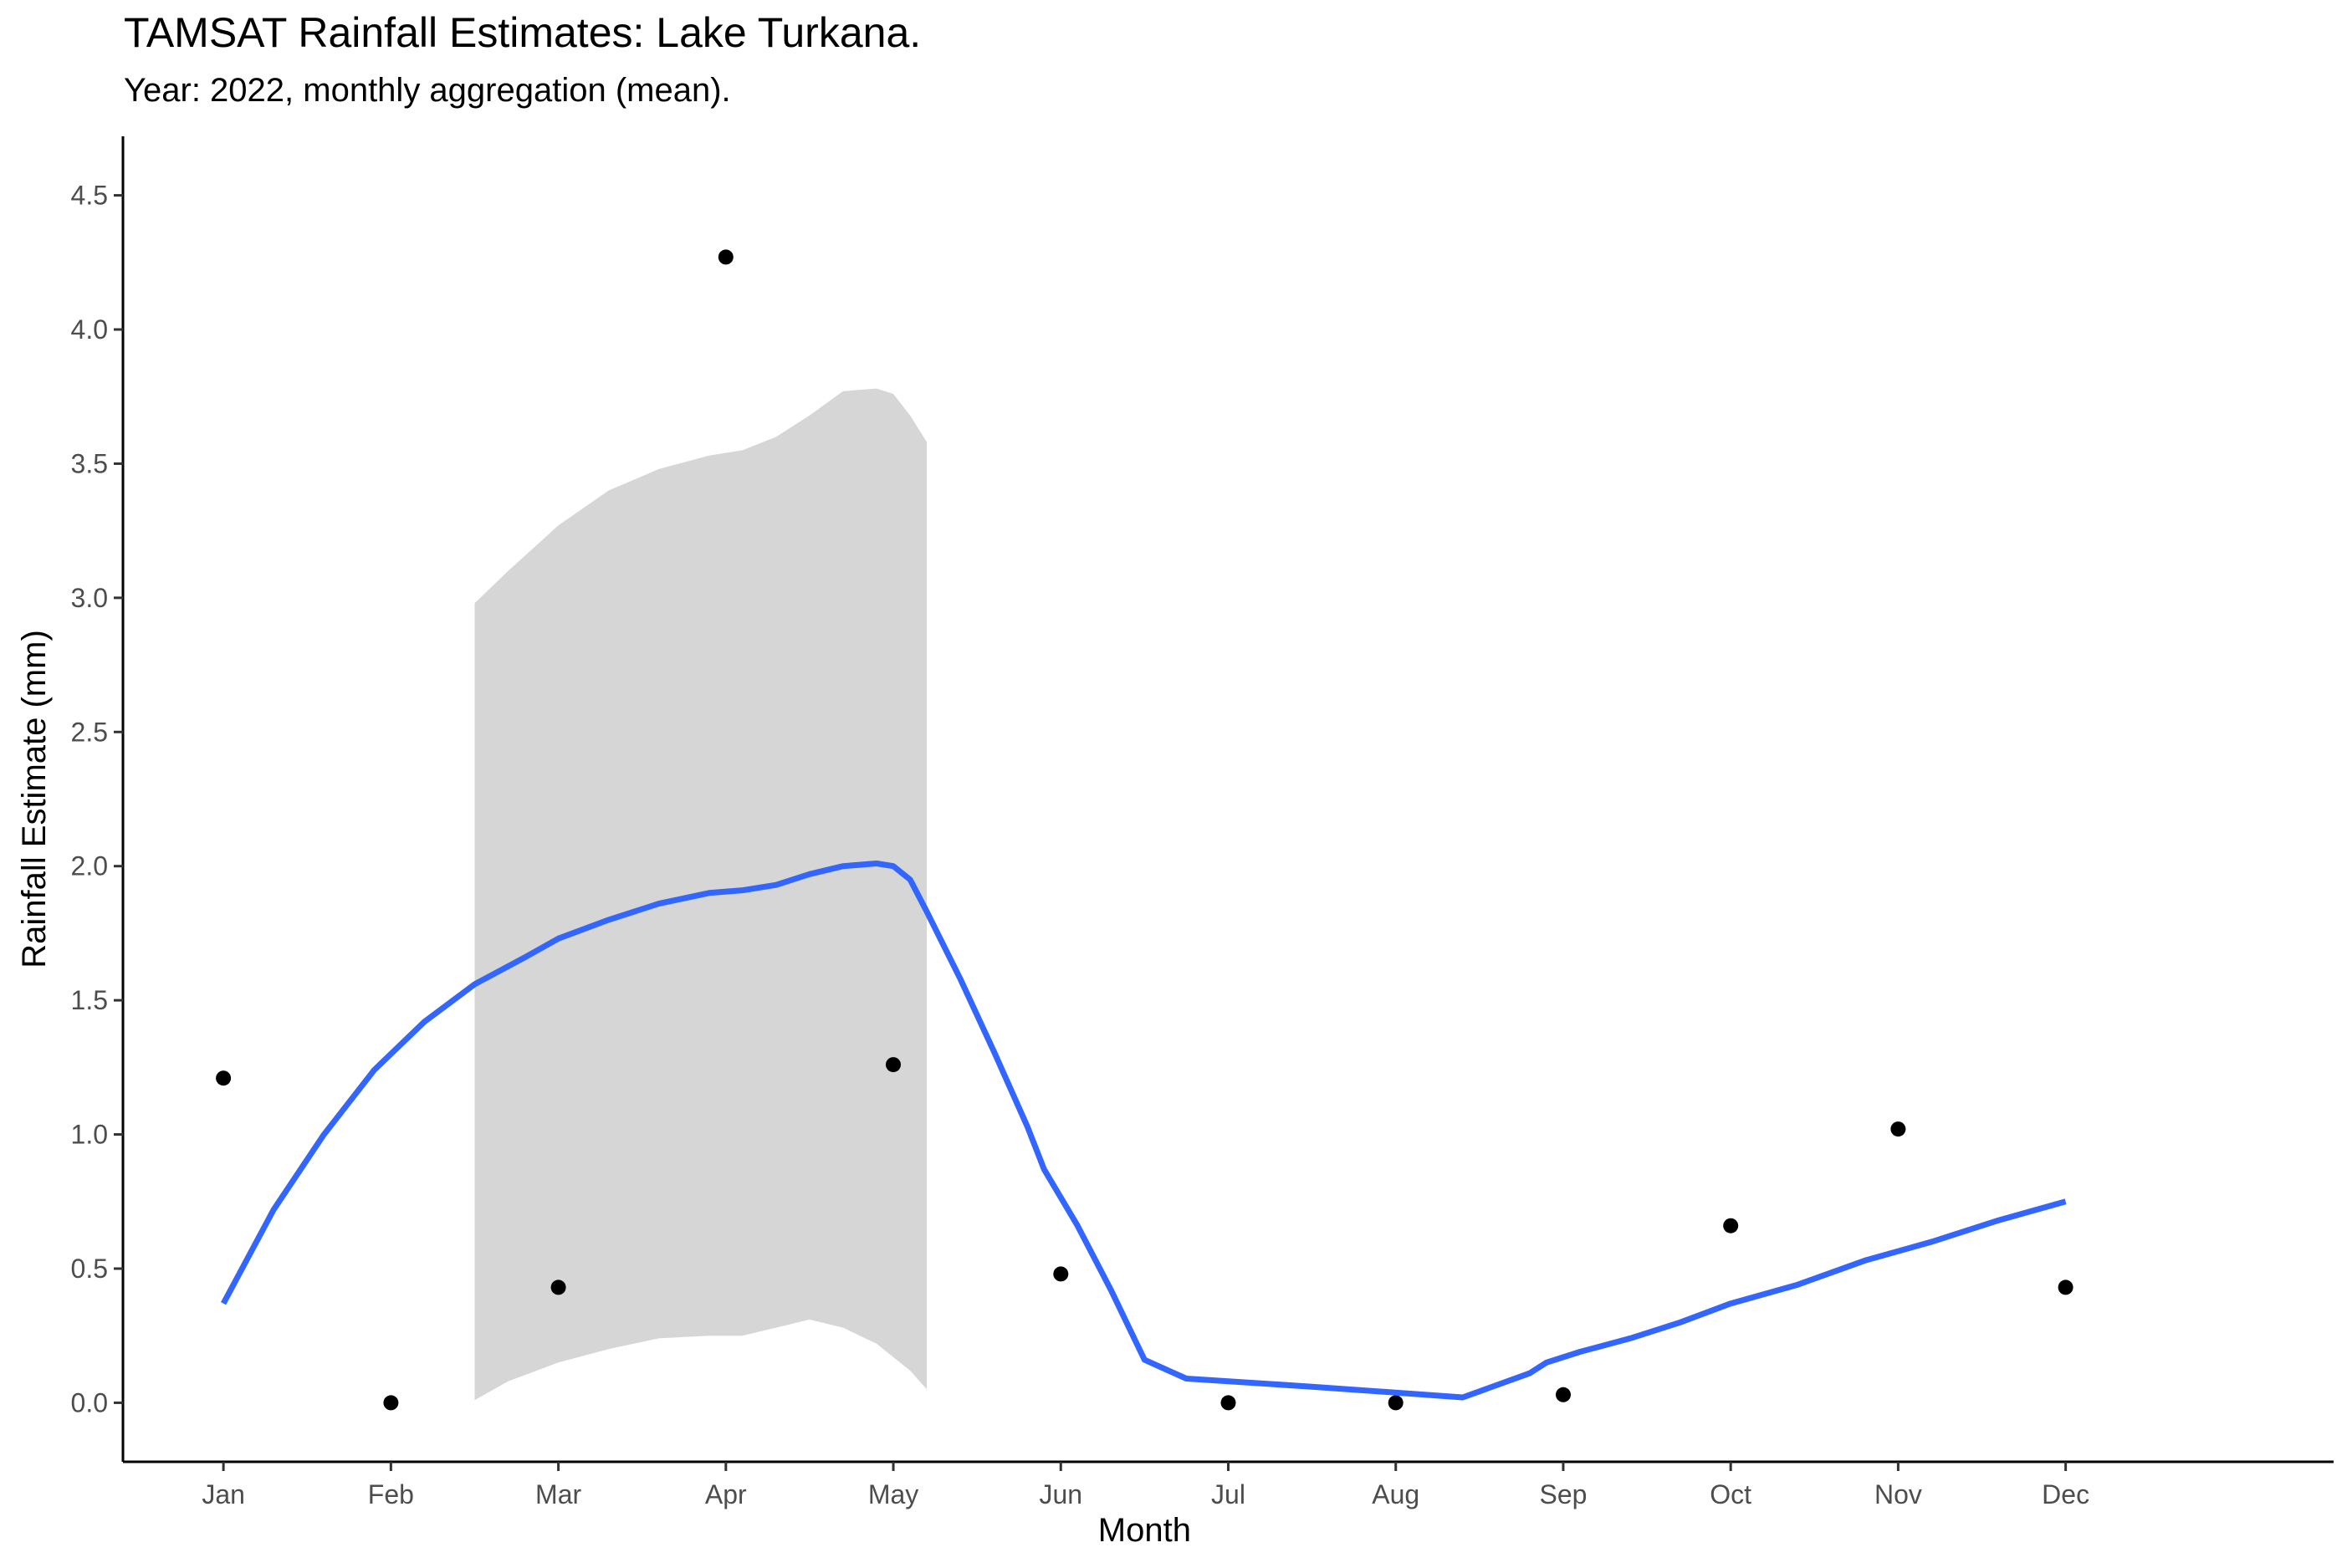  I want to click on data-point-sep, so click(1563, 1394).